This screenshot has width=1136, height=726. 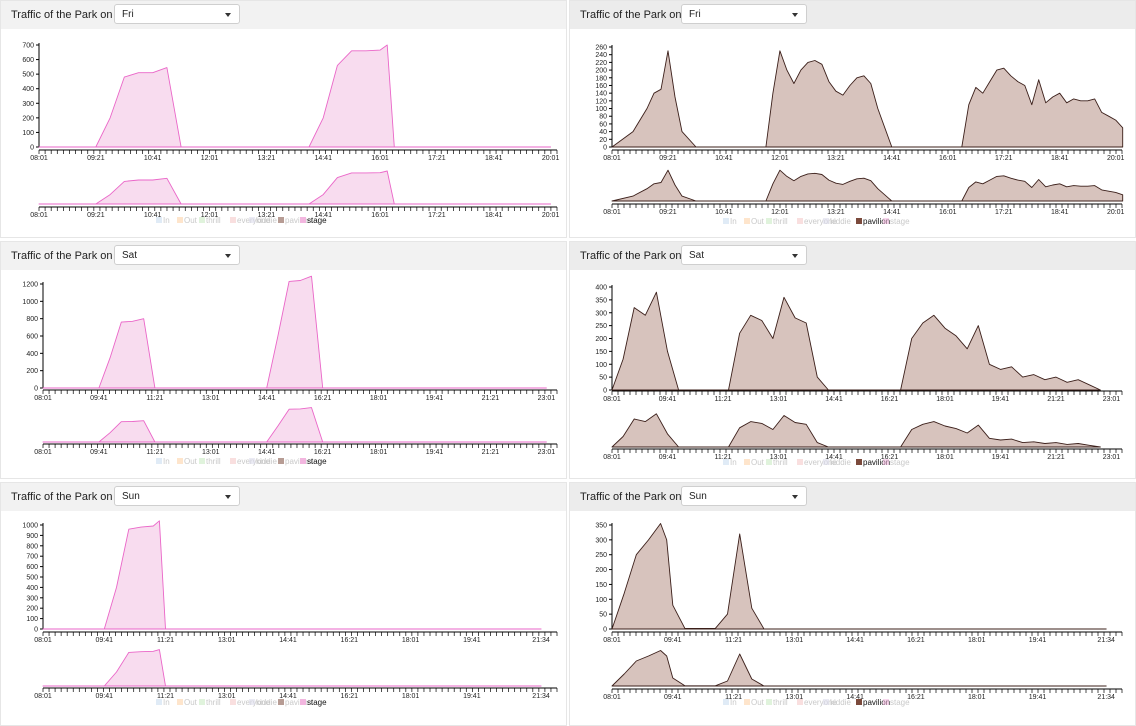 I want to click on legend-item-everyone: everyone, so click(x=817, y=221).